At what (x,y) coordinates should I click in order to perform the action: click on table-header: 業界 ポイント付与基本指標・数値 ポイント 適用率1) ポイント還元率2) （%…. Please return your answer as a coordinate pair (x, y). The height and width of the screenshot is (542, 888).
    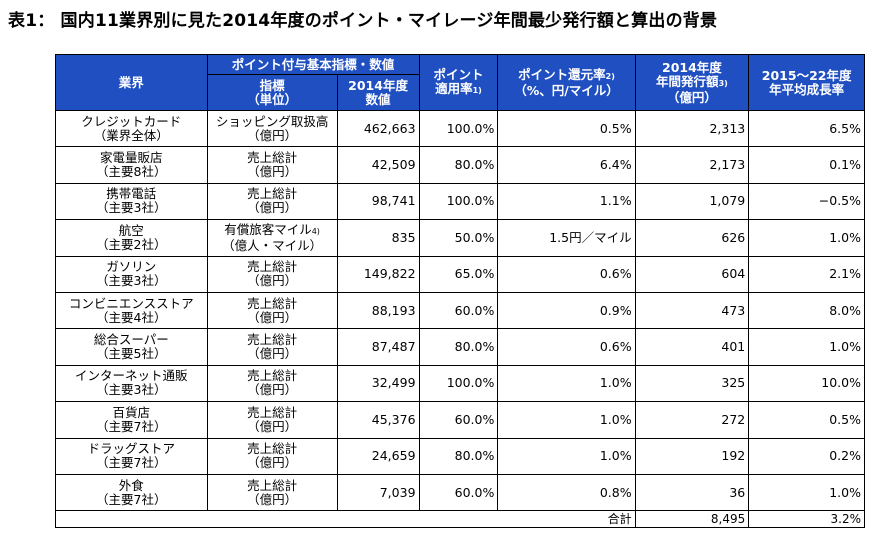
    Looking at the image, I should click on (460, 82).